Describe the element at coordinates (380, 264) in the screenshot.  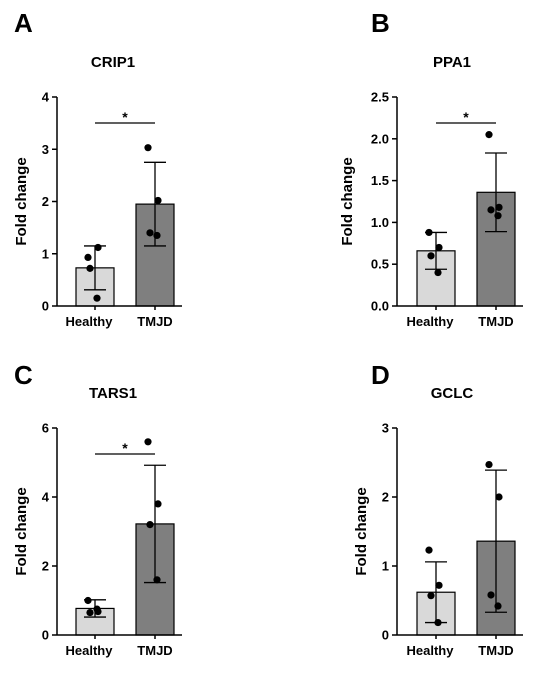
I see `y-tick-label: 0.5` at that location.